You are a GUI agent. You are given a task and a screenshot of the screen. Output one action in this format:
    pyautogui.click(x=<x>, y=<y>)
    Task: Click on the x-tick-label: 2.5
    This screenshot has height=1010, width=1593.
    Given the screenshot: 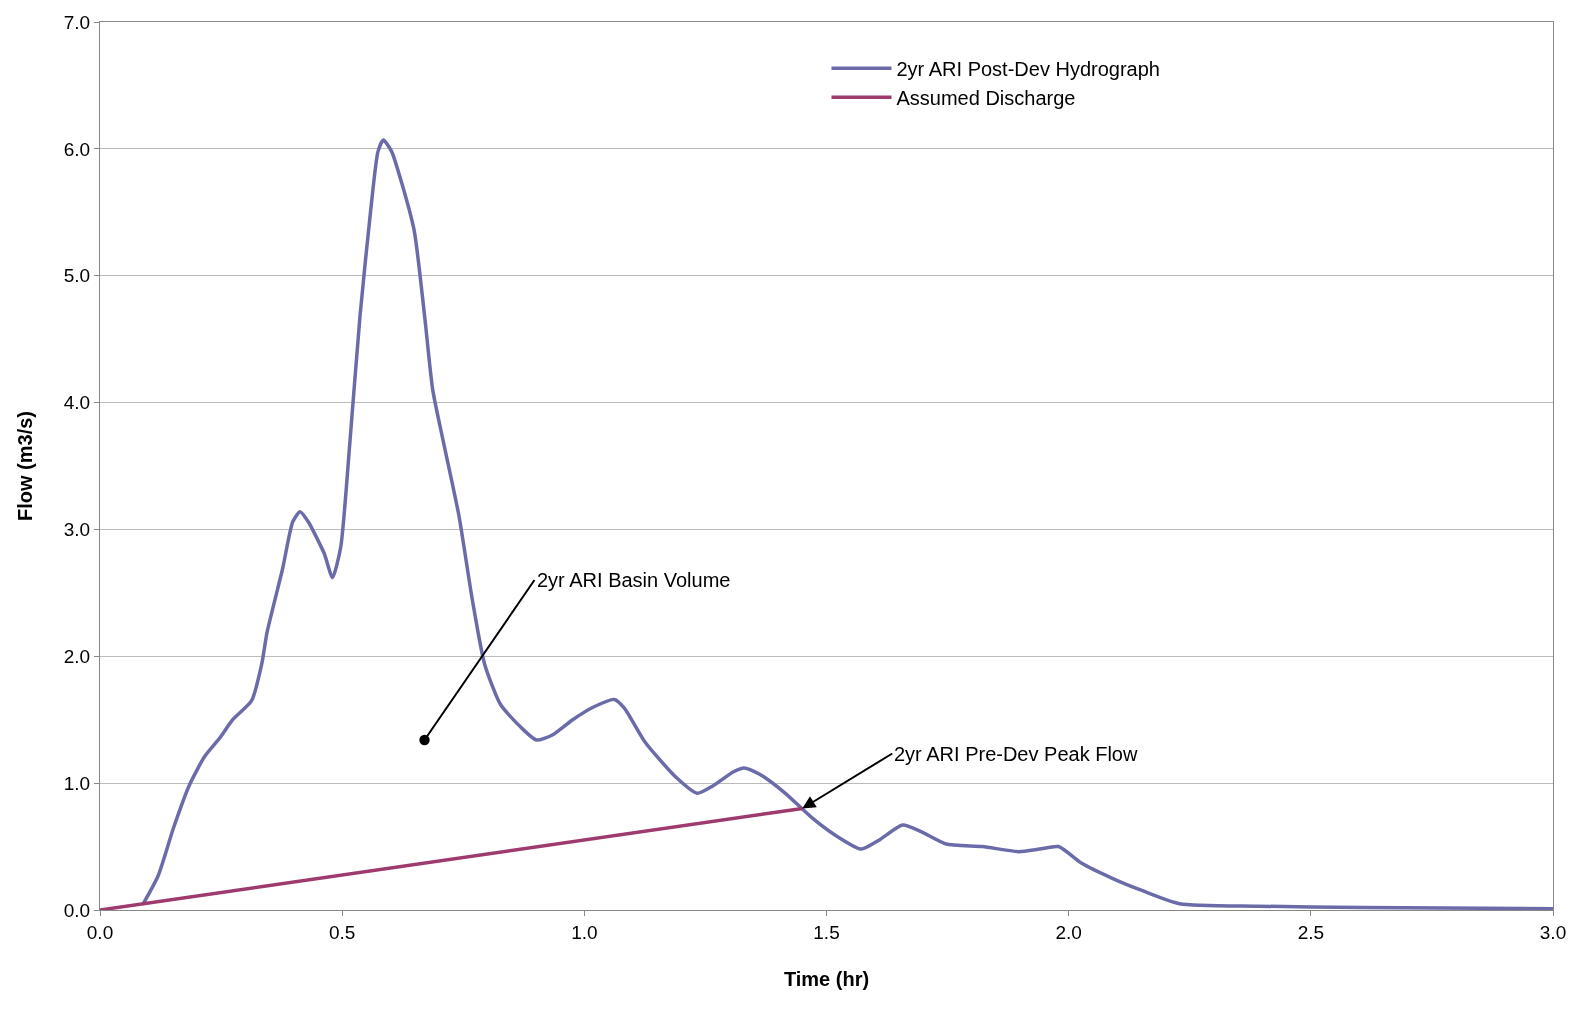 What is the action you would take?
    pyautogui.click(x=1311, y=932)
    